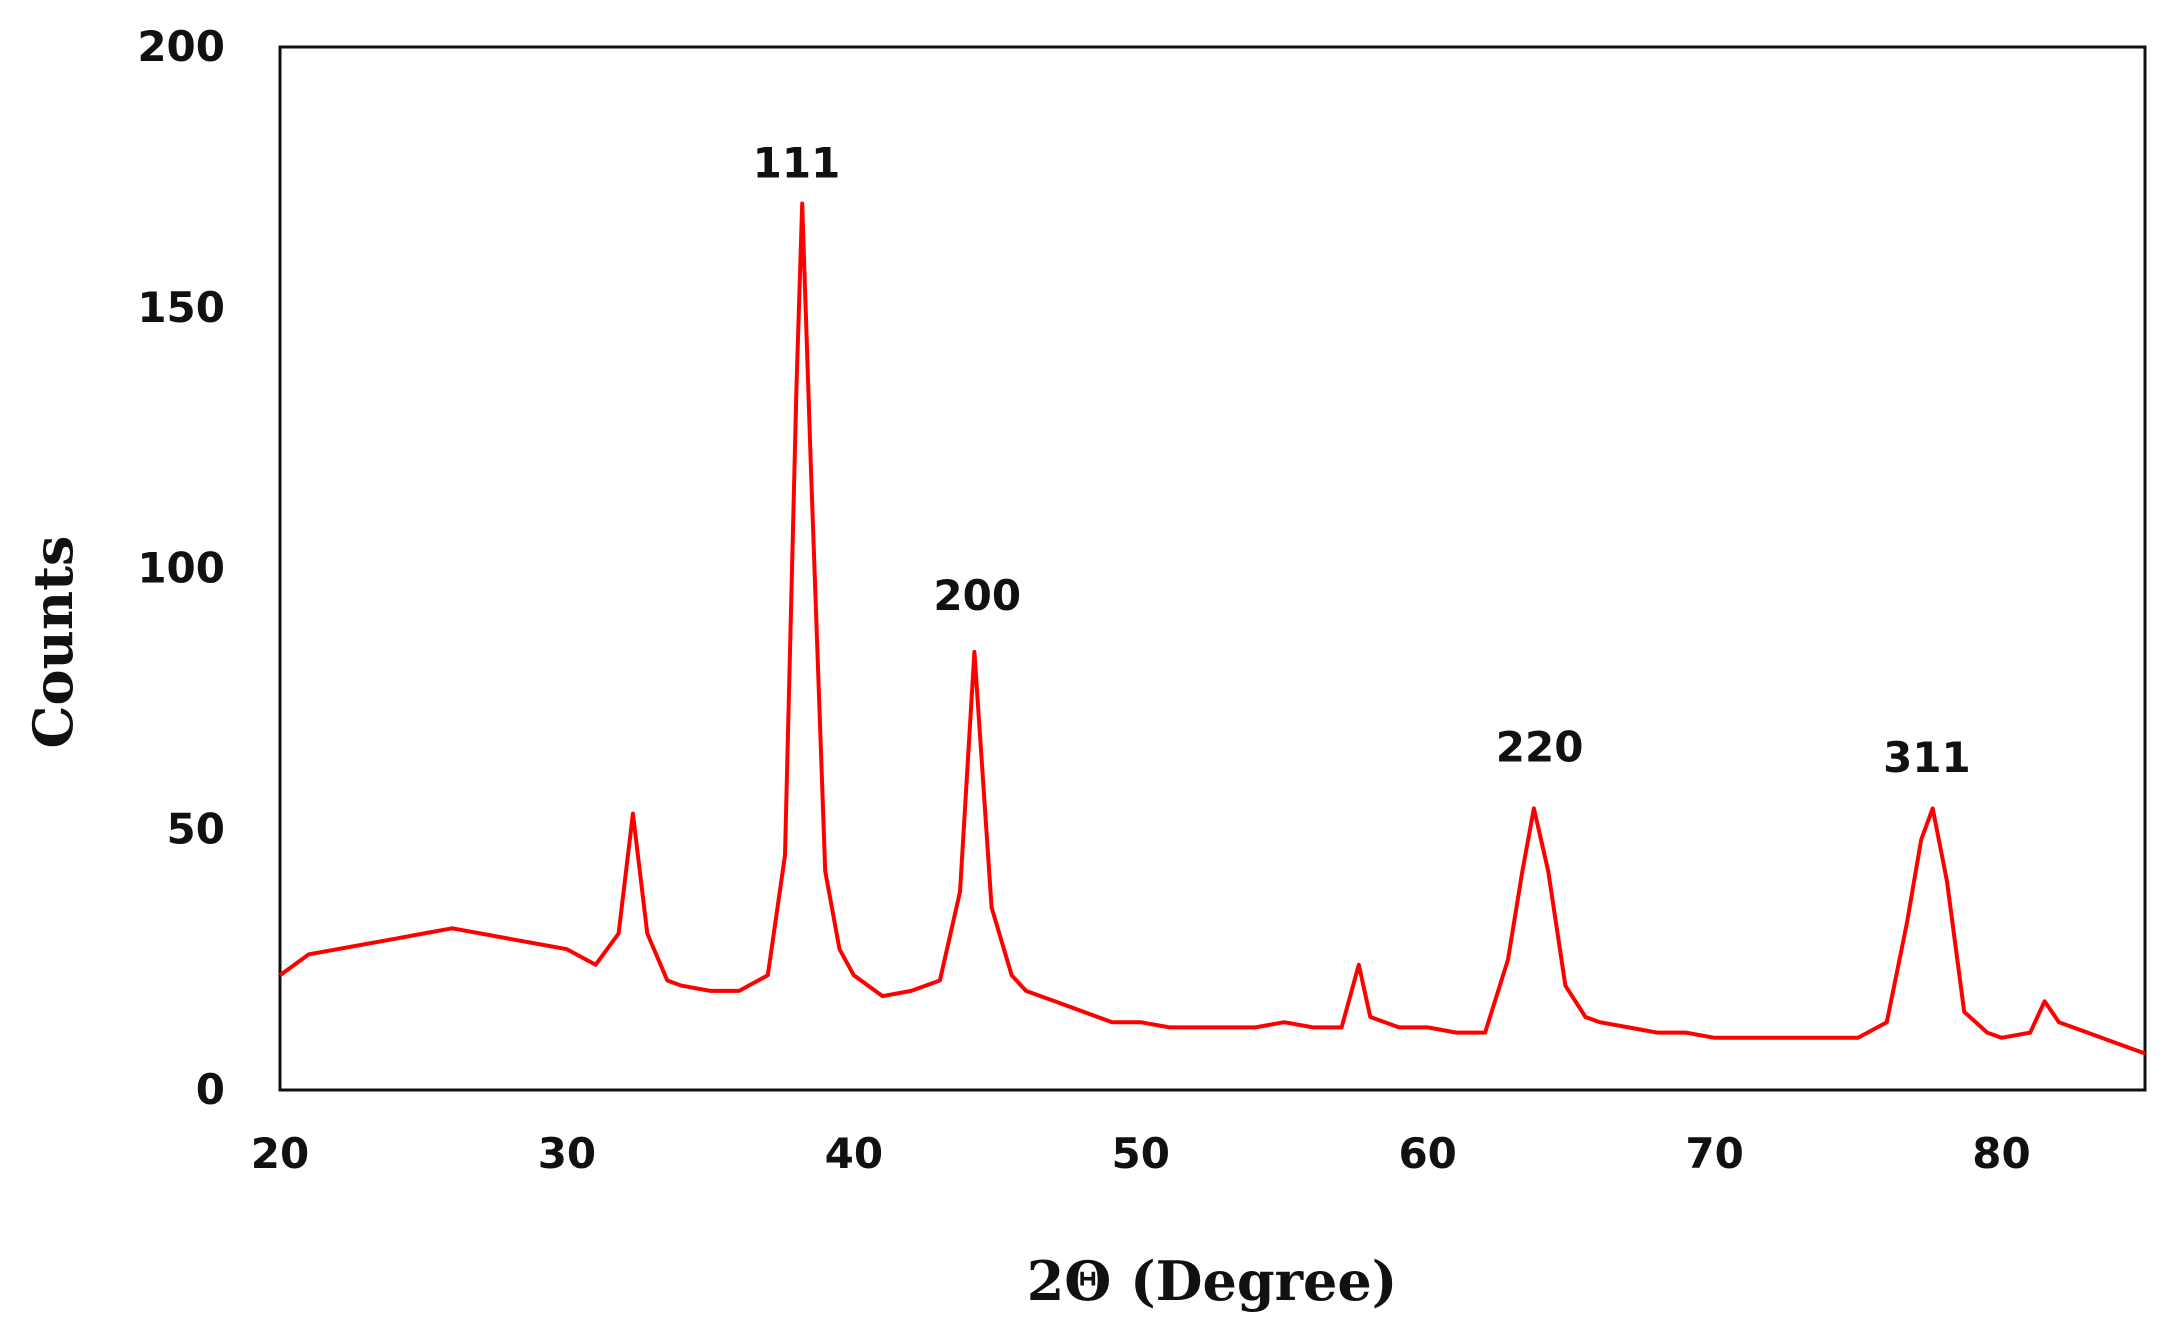 The width and height of the screenshot is (2169, 1327). What do you see at coordinates (1212, 1281) in the screenshot?
I see `x-axis-title: 2Θ (Degree)` at bounding box center [1212, 1281].